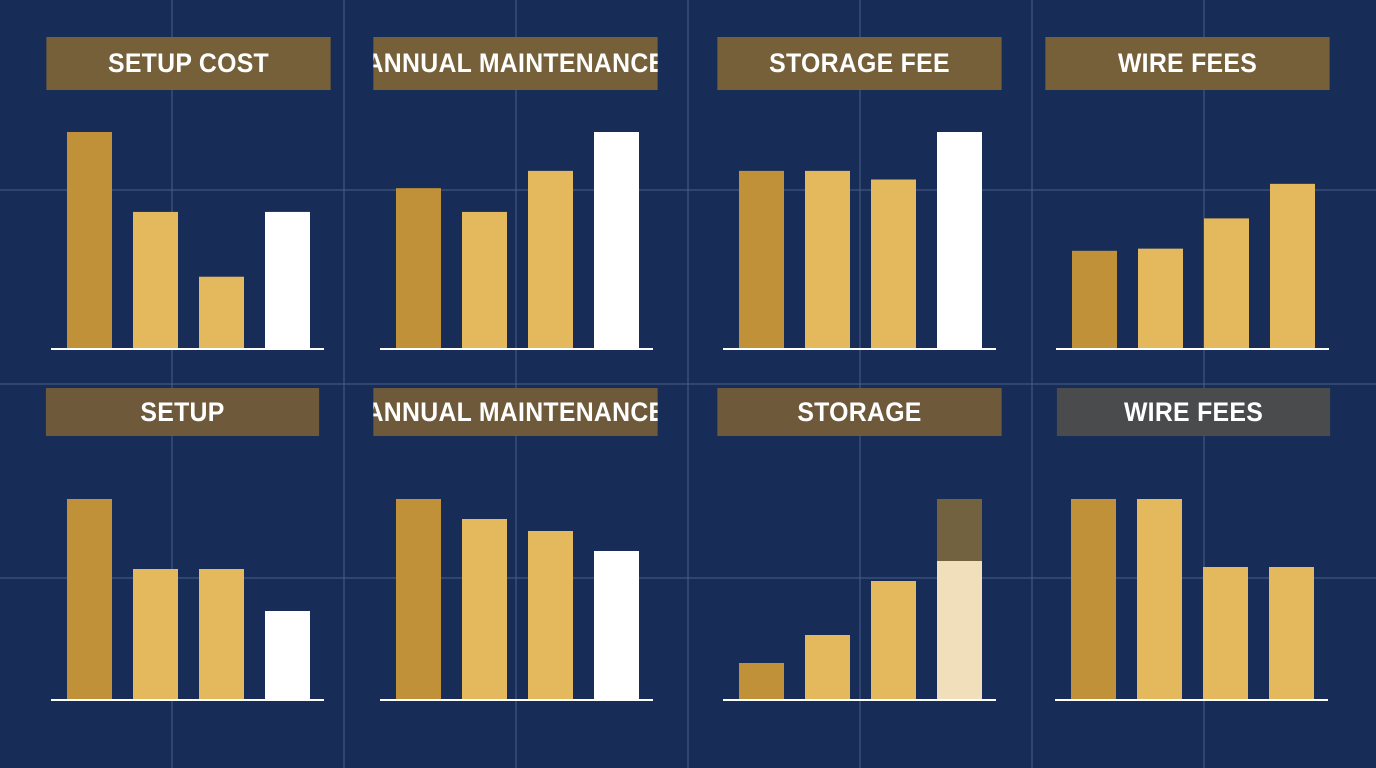  Describe the element at coordinates (859, 63) in the screenshot. I see `panel-title: STORAGE FEE` at that location.